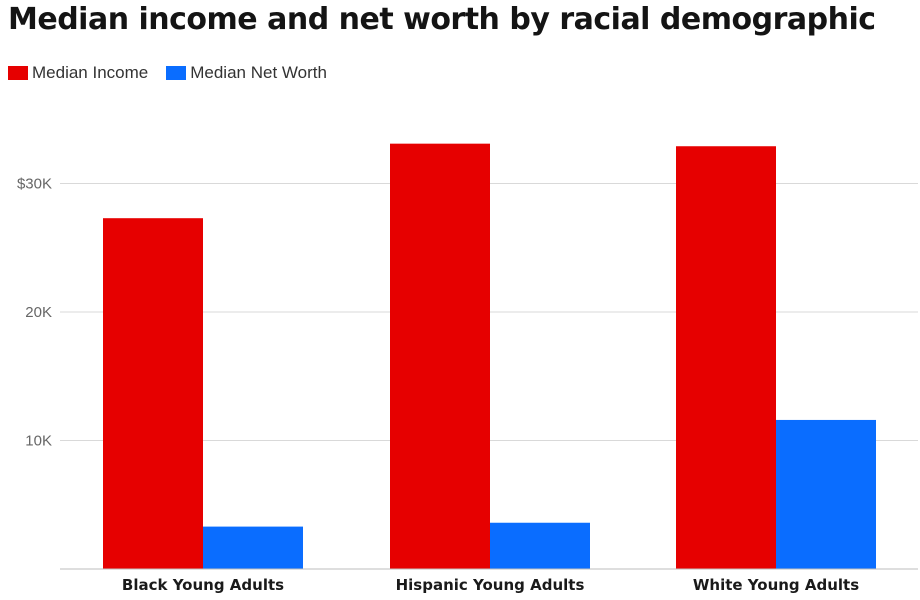  Describe the element at coordinates (440, 356) in the screenshot. I see `bar-hispanic-young-adults-median-income` at that location.